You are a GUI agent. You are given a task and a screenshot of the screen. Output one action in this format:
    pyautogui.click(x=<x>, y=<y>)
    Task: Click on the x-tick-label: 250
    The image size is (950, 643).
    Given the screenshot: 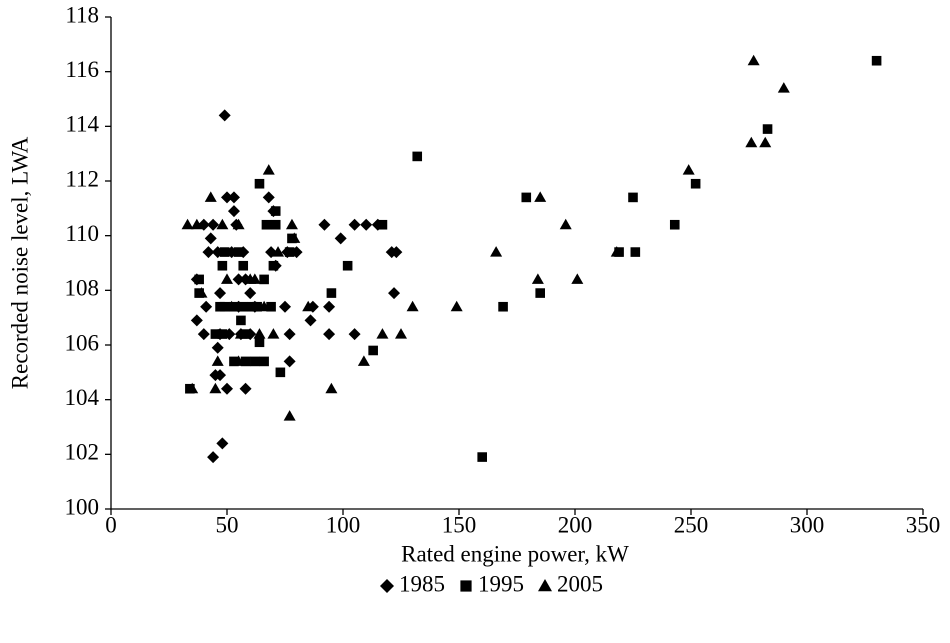 What is the action you would take?
    pyautogui.click(x=691, y=524)
    